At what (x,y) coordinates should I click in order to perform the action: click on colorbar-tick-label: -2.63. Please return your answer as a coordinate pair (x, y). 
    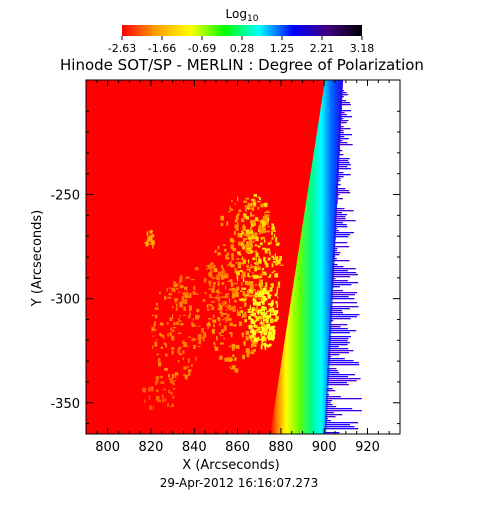
    Looking at the image, I should click on (122, 48).